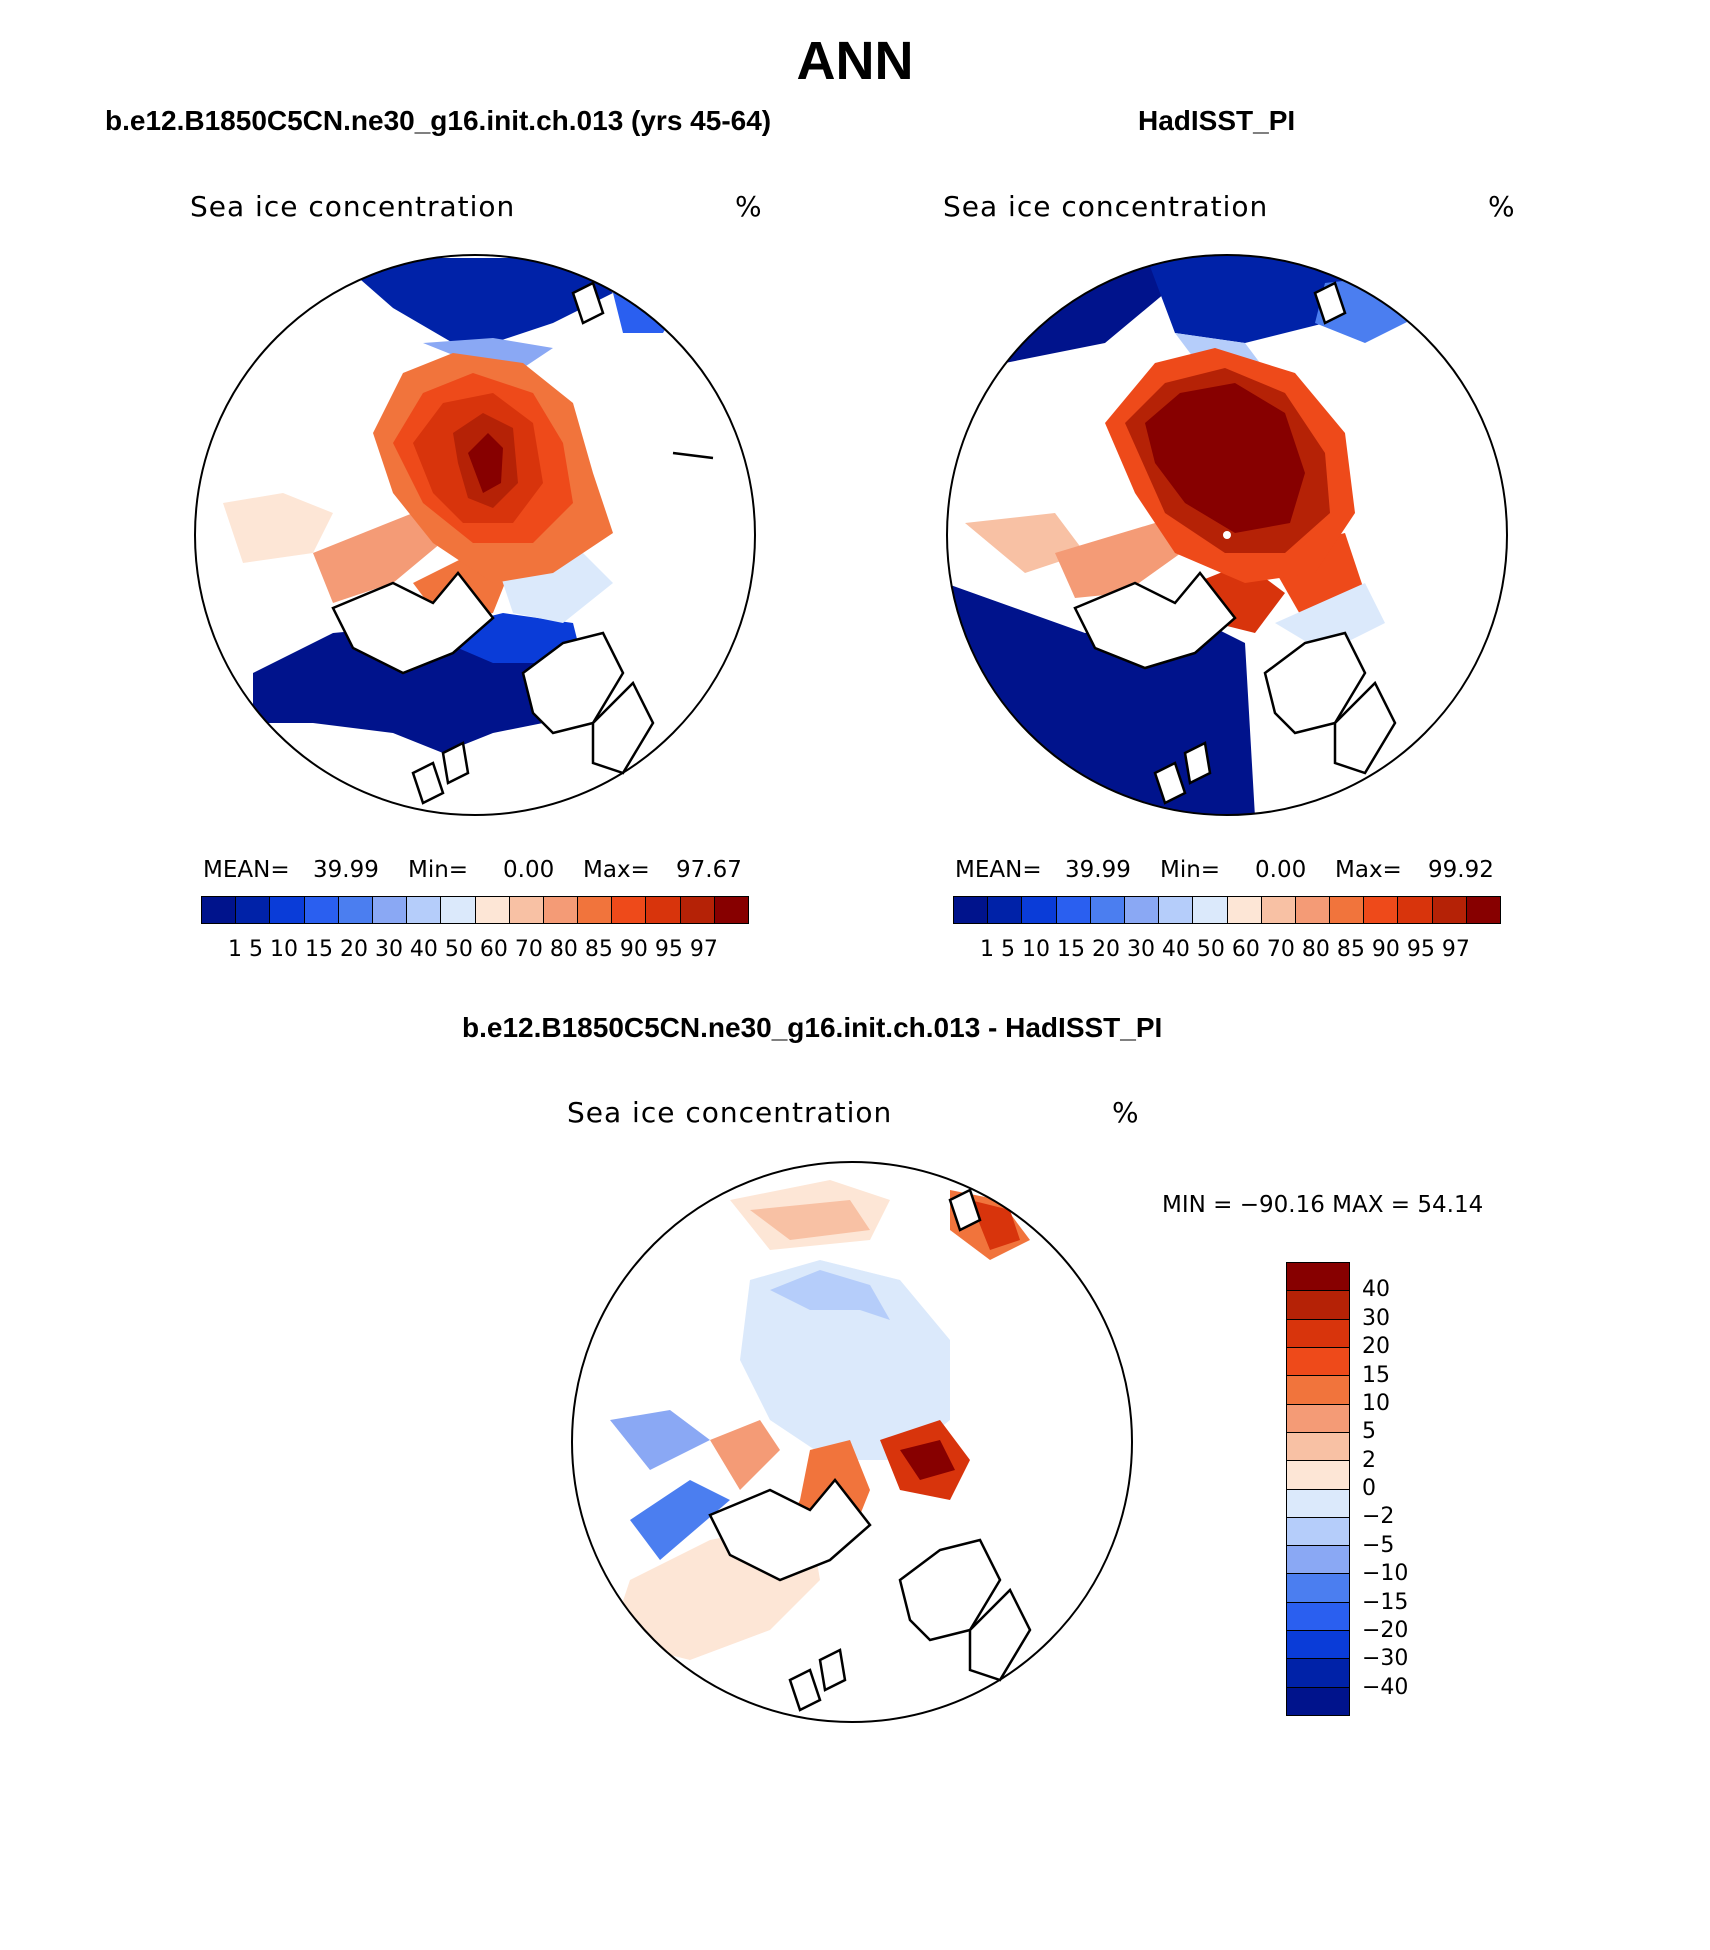 This screenshot has width=1710, height=1950. What do you see at coordinates (1376, 1375) in the screenshot?
I see `colorbar-tick-label: 15` at bounding box center [1376, 1375].